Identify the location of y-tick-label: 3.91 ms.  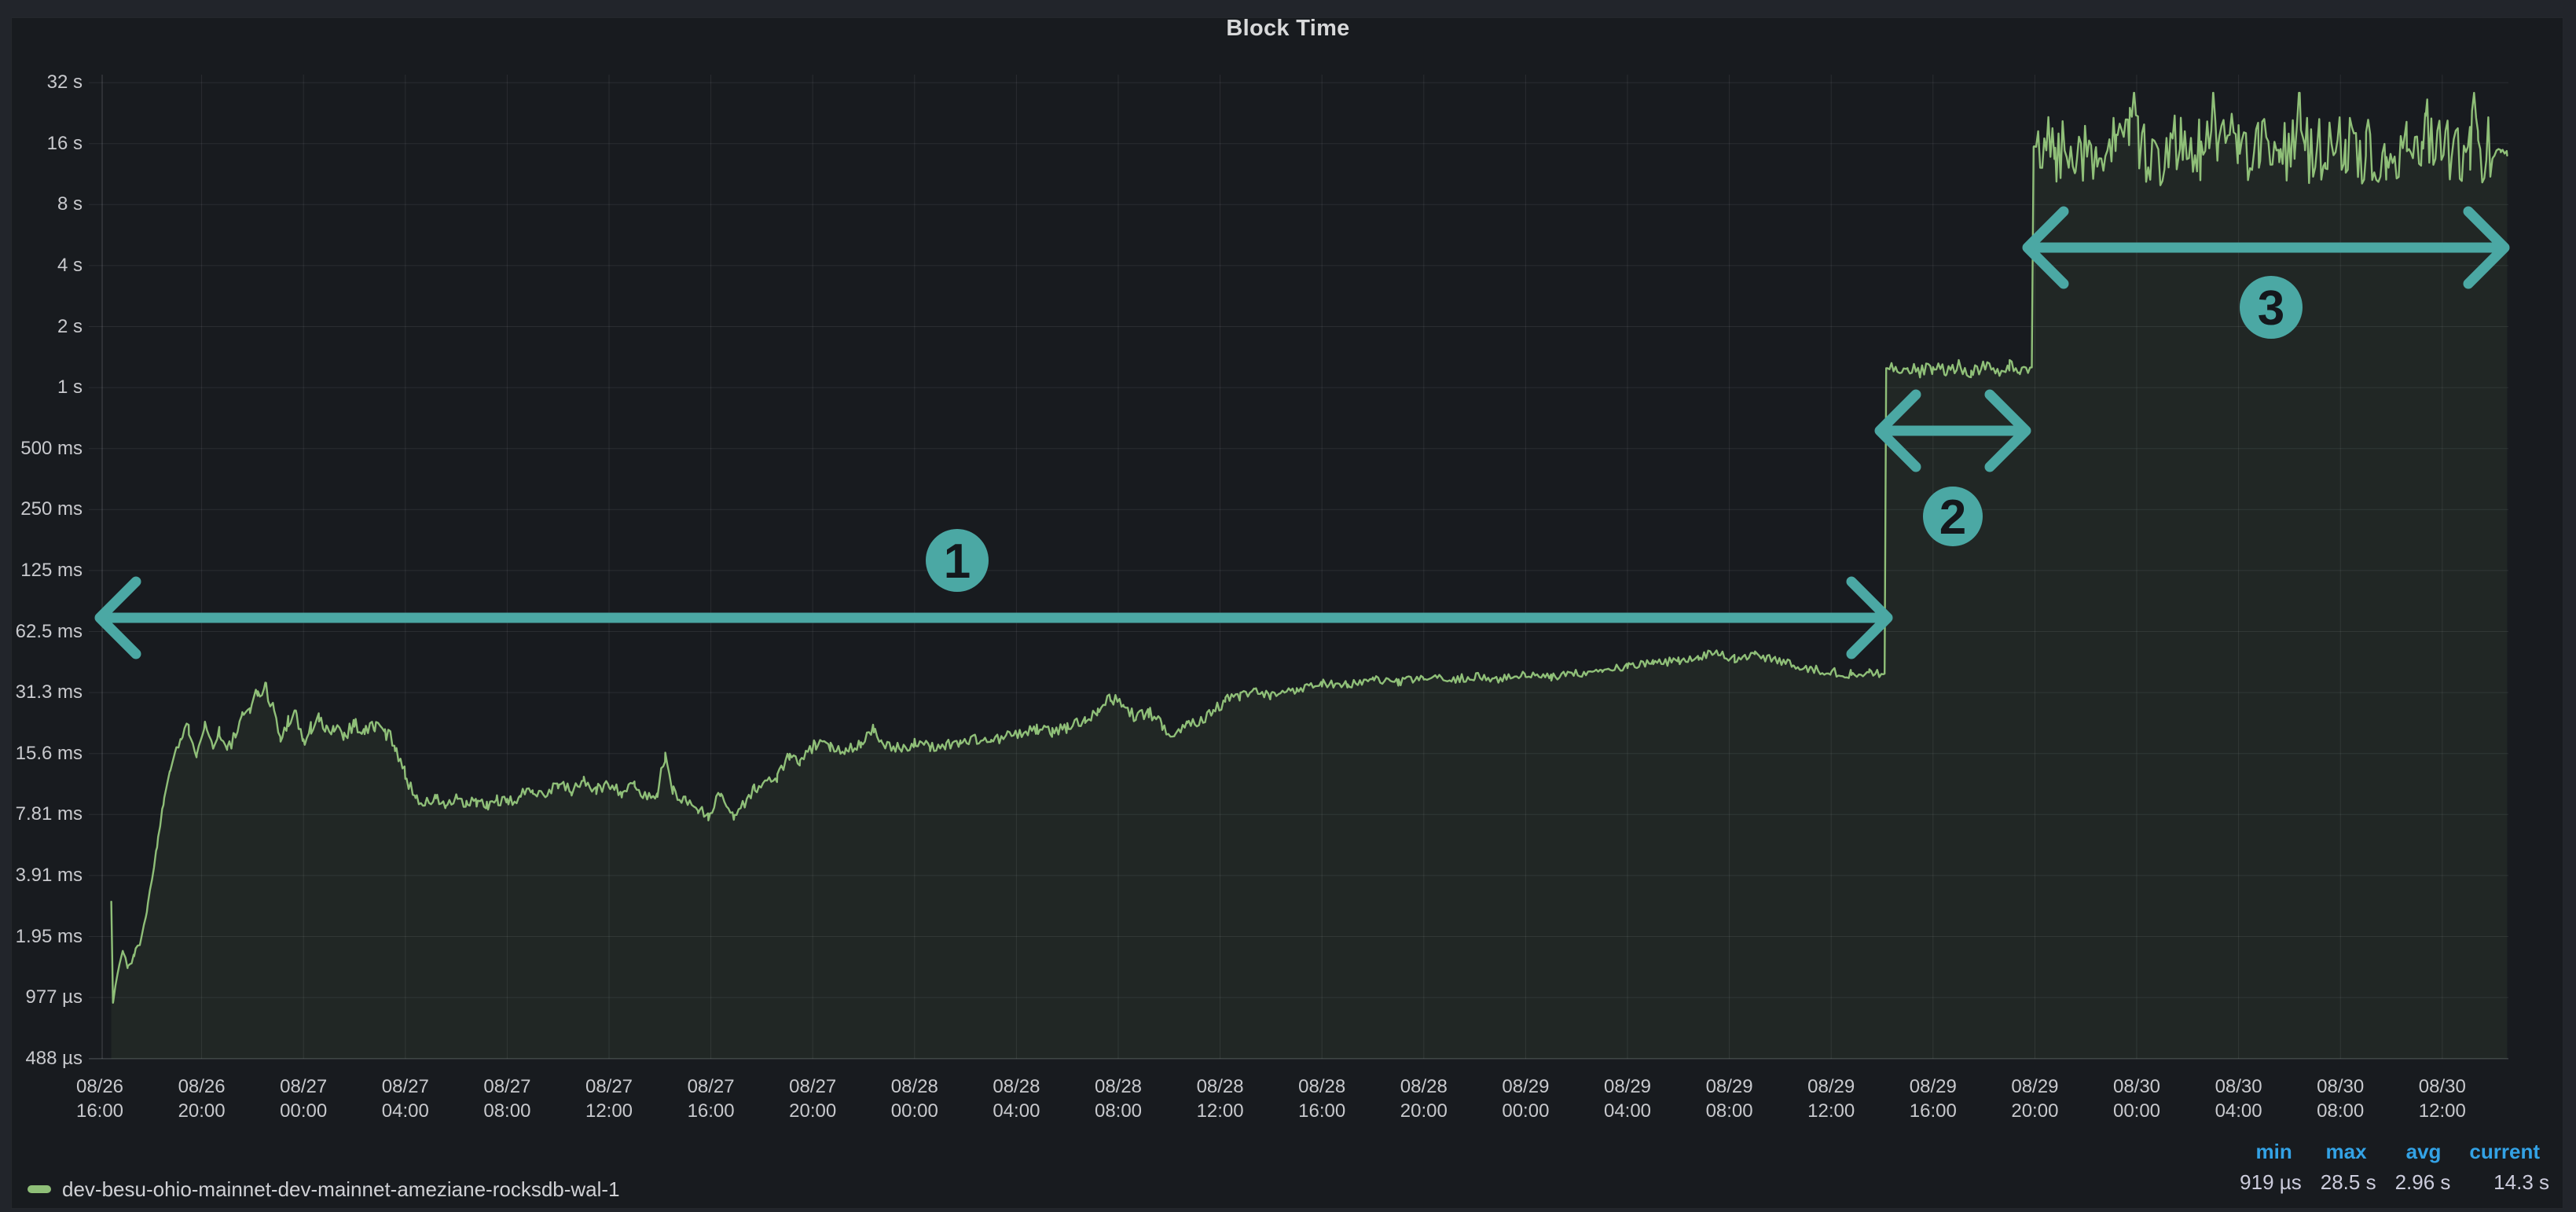
(49, 875).